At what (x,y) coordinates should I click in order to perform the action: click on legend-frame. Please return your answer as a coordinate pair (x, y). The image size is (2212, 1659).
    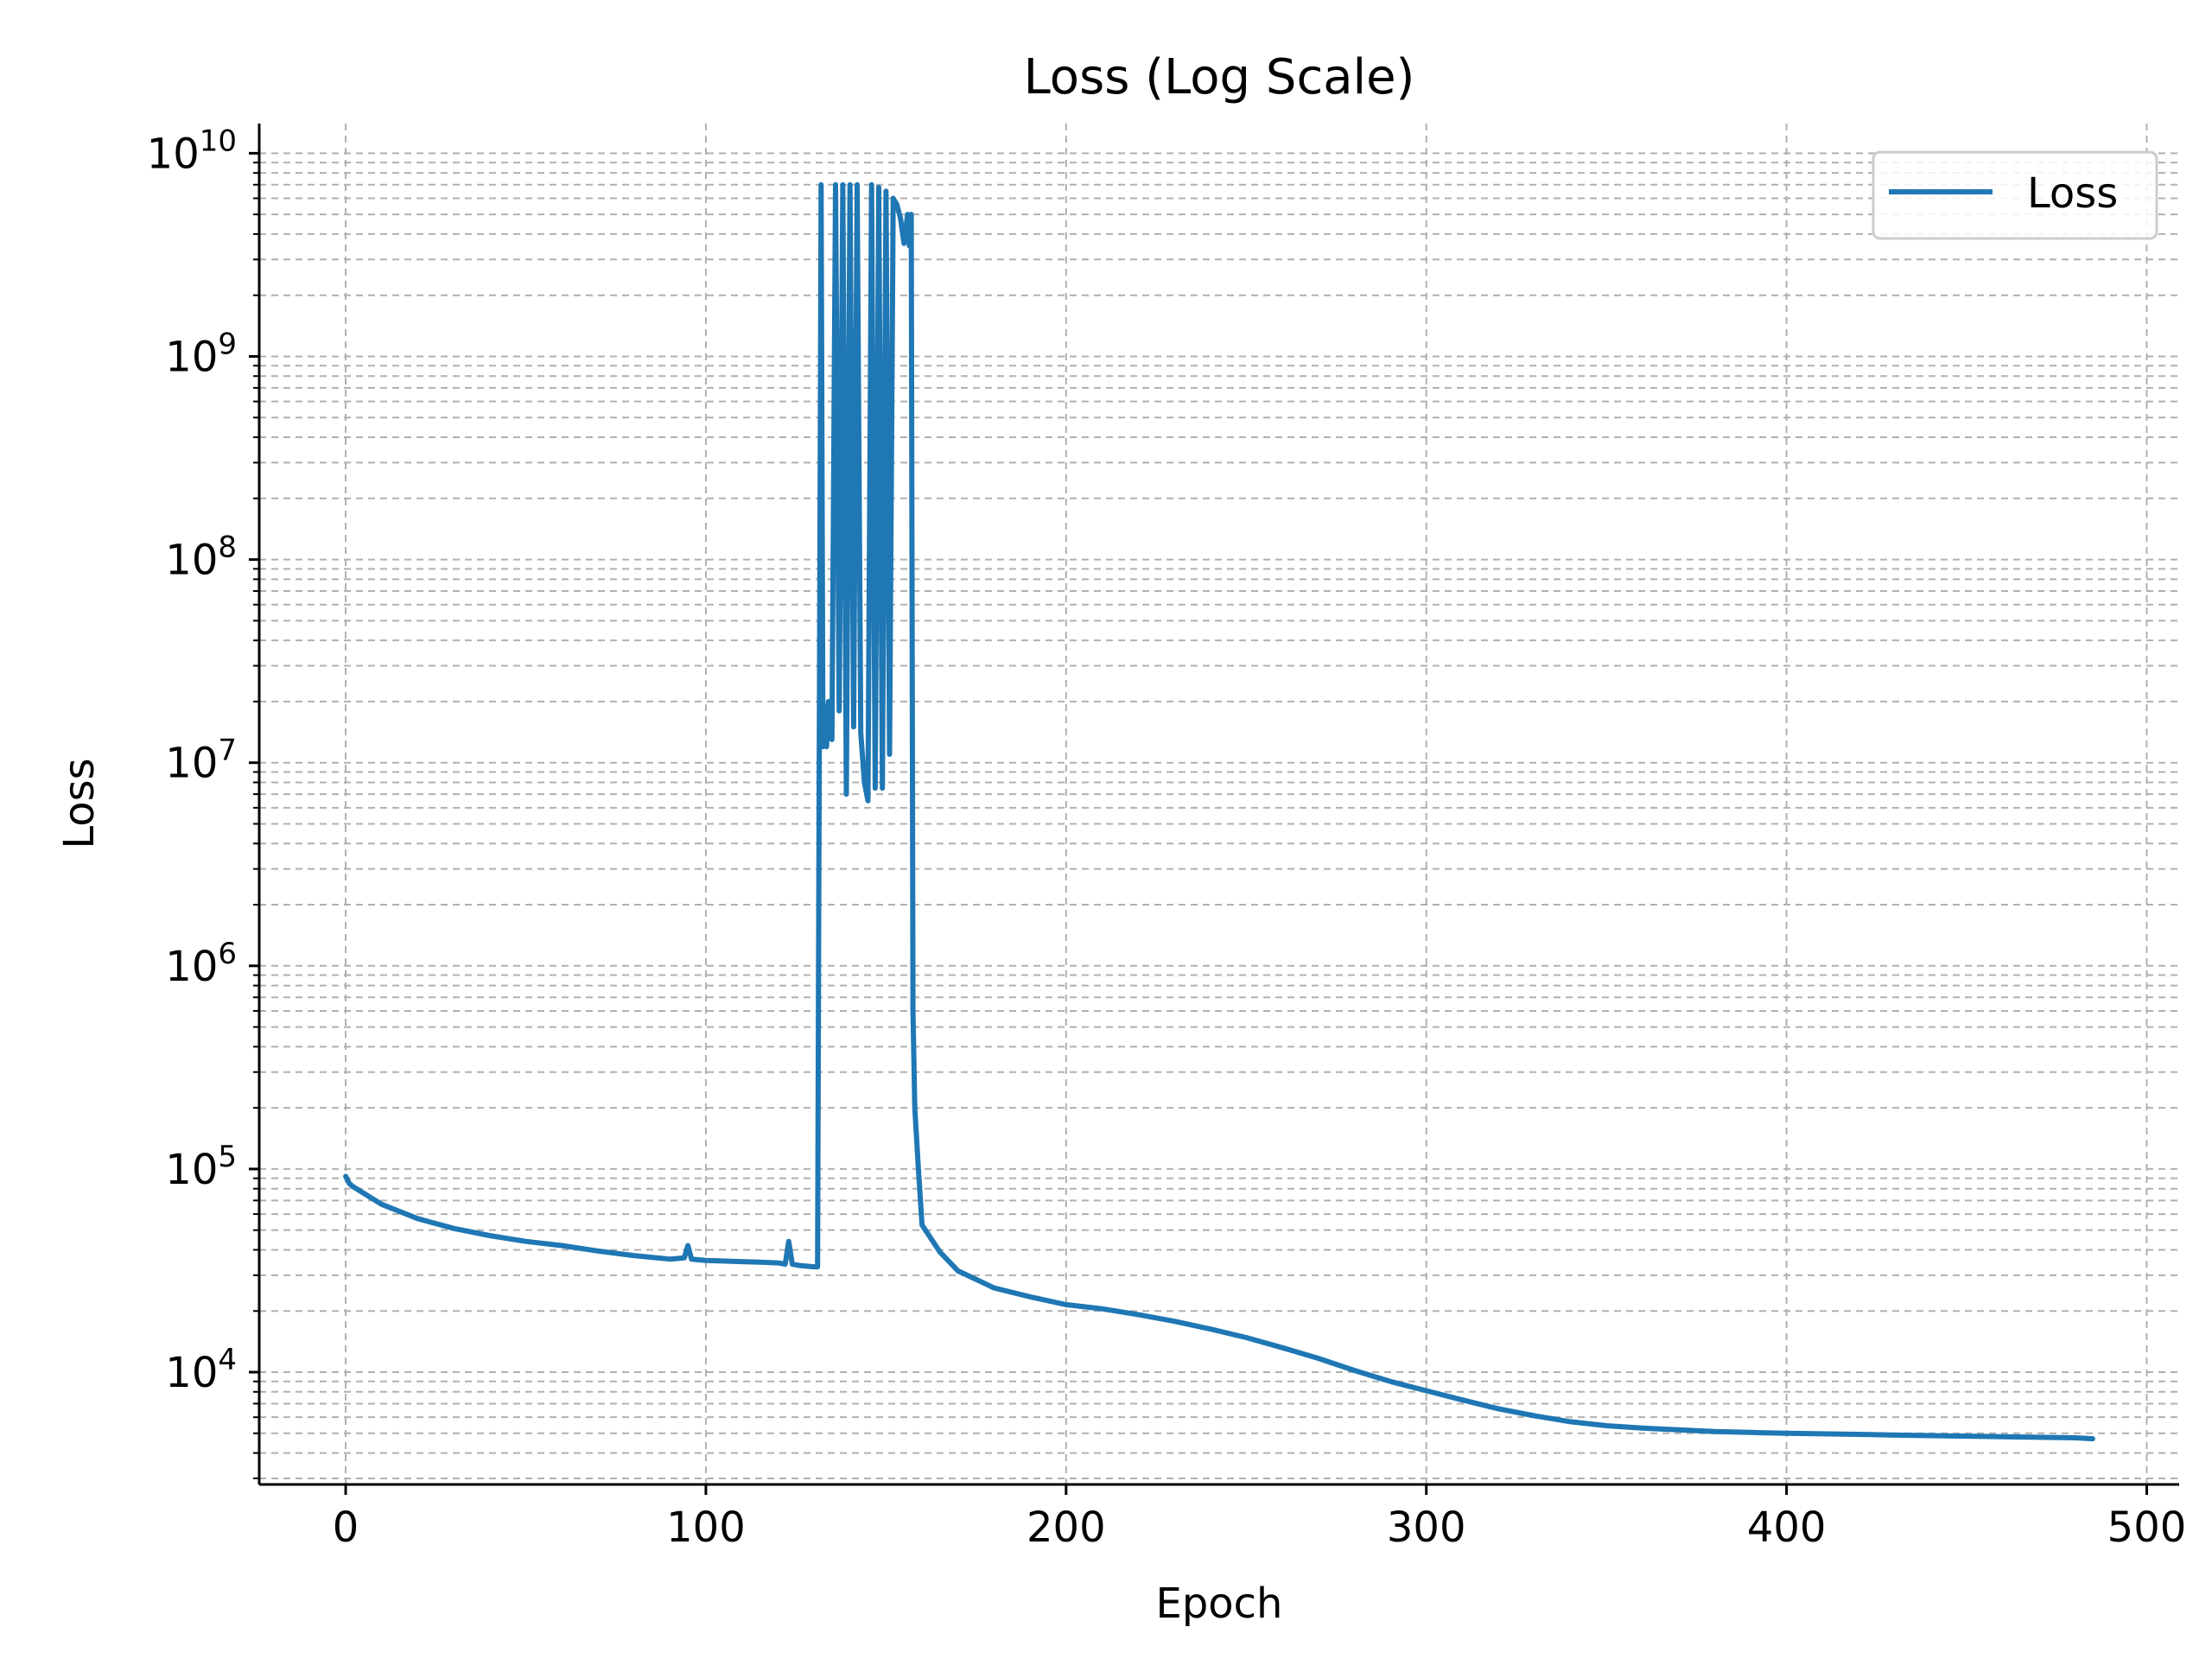
    Looking at the image, I should click on (2015, 195).